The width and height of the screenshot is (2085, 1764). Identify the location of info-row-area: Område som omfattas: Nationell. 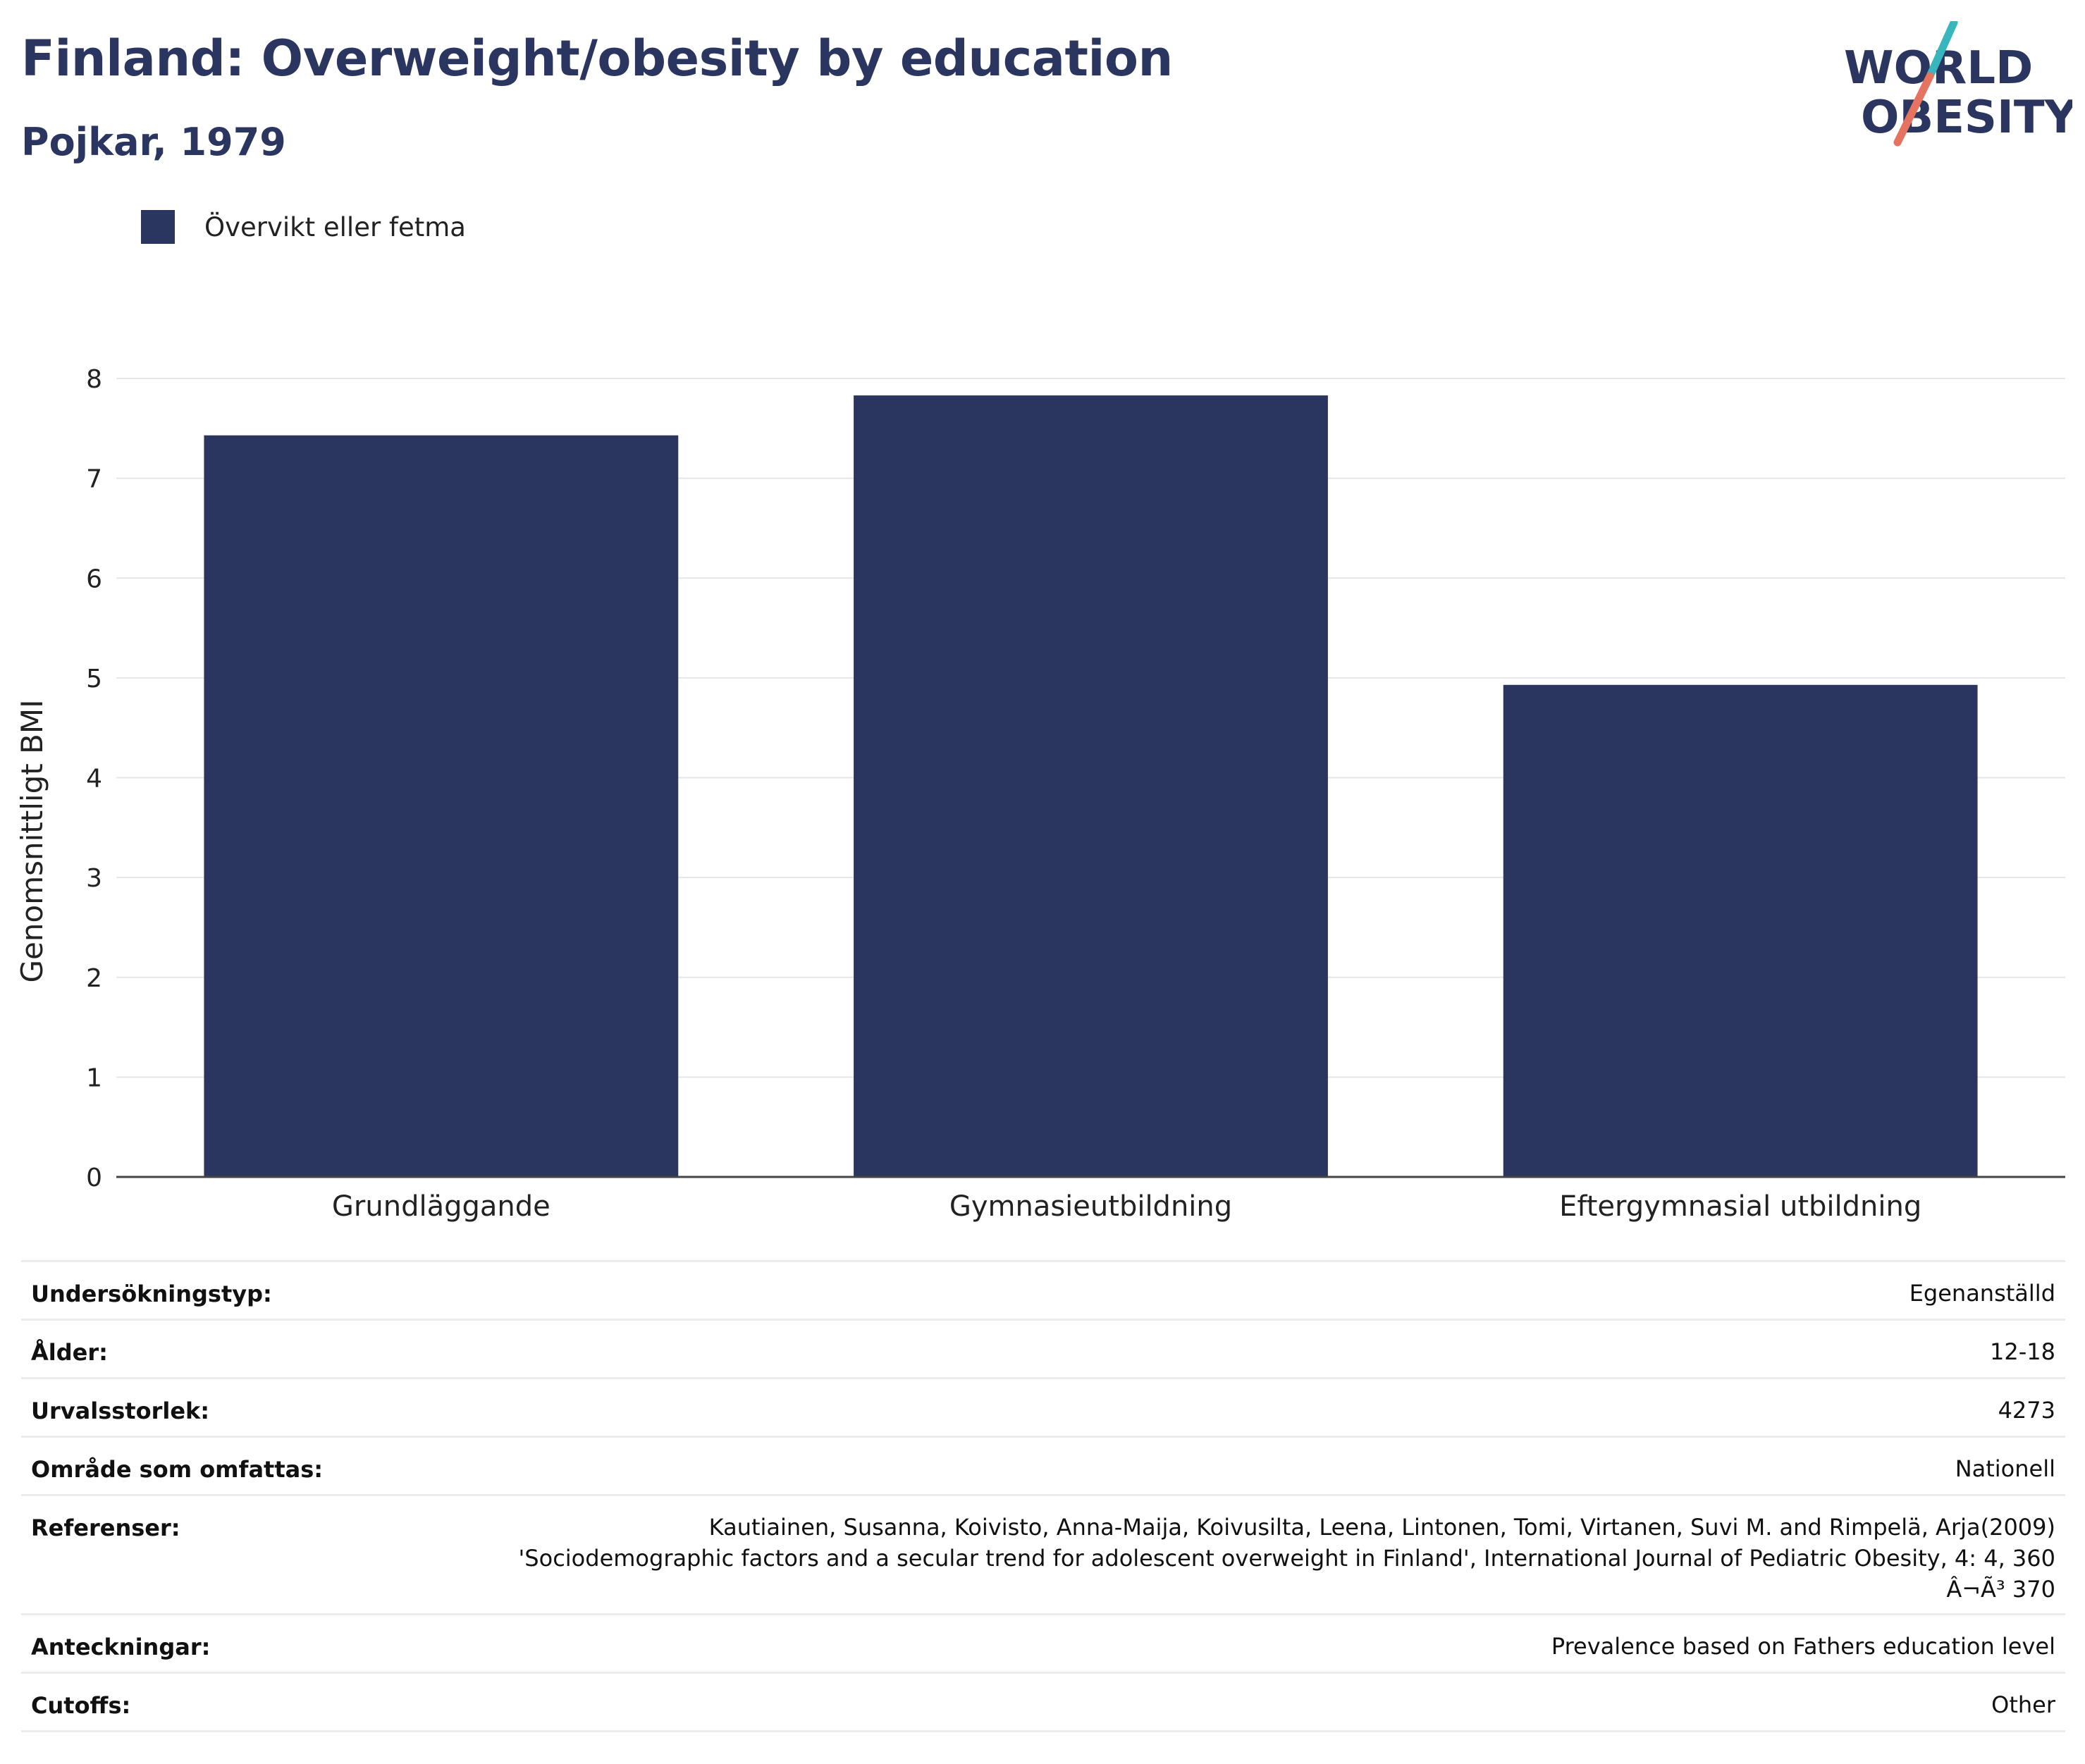
(1043, 1465).